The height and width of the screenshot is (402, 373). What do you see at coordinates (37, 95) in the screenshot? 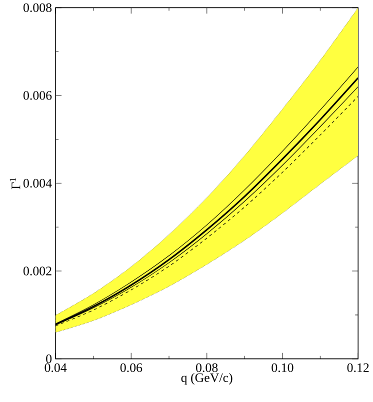
I see `y-tick-label: 0.006` at bounding box center [37, 95].